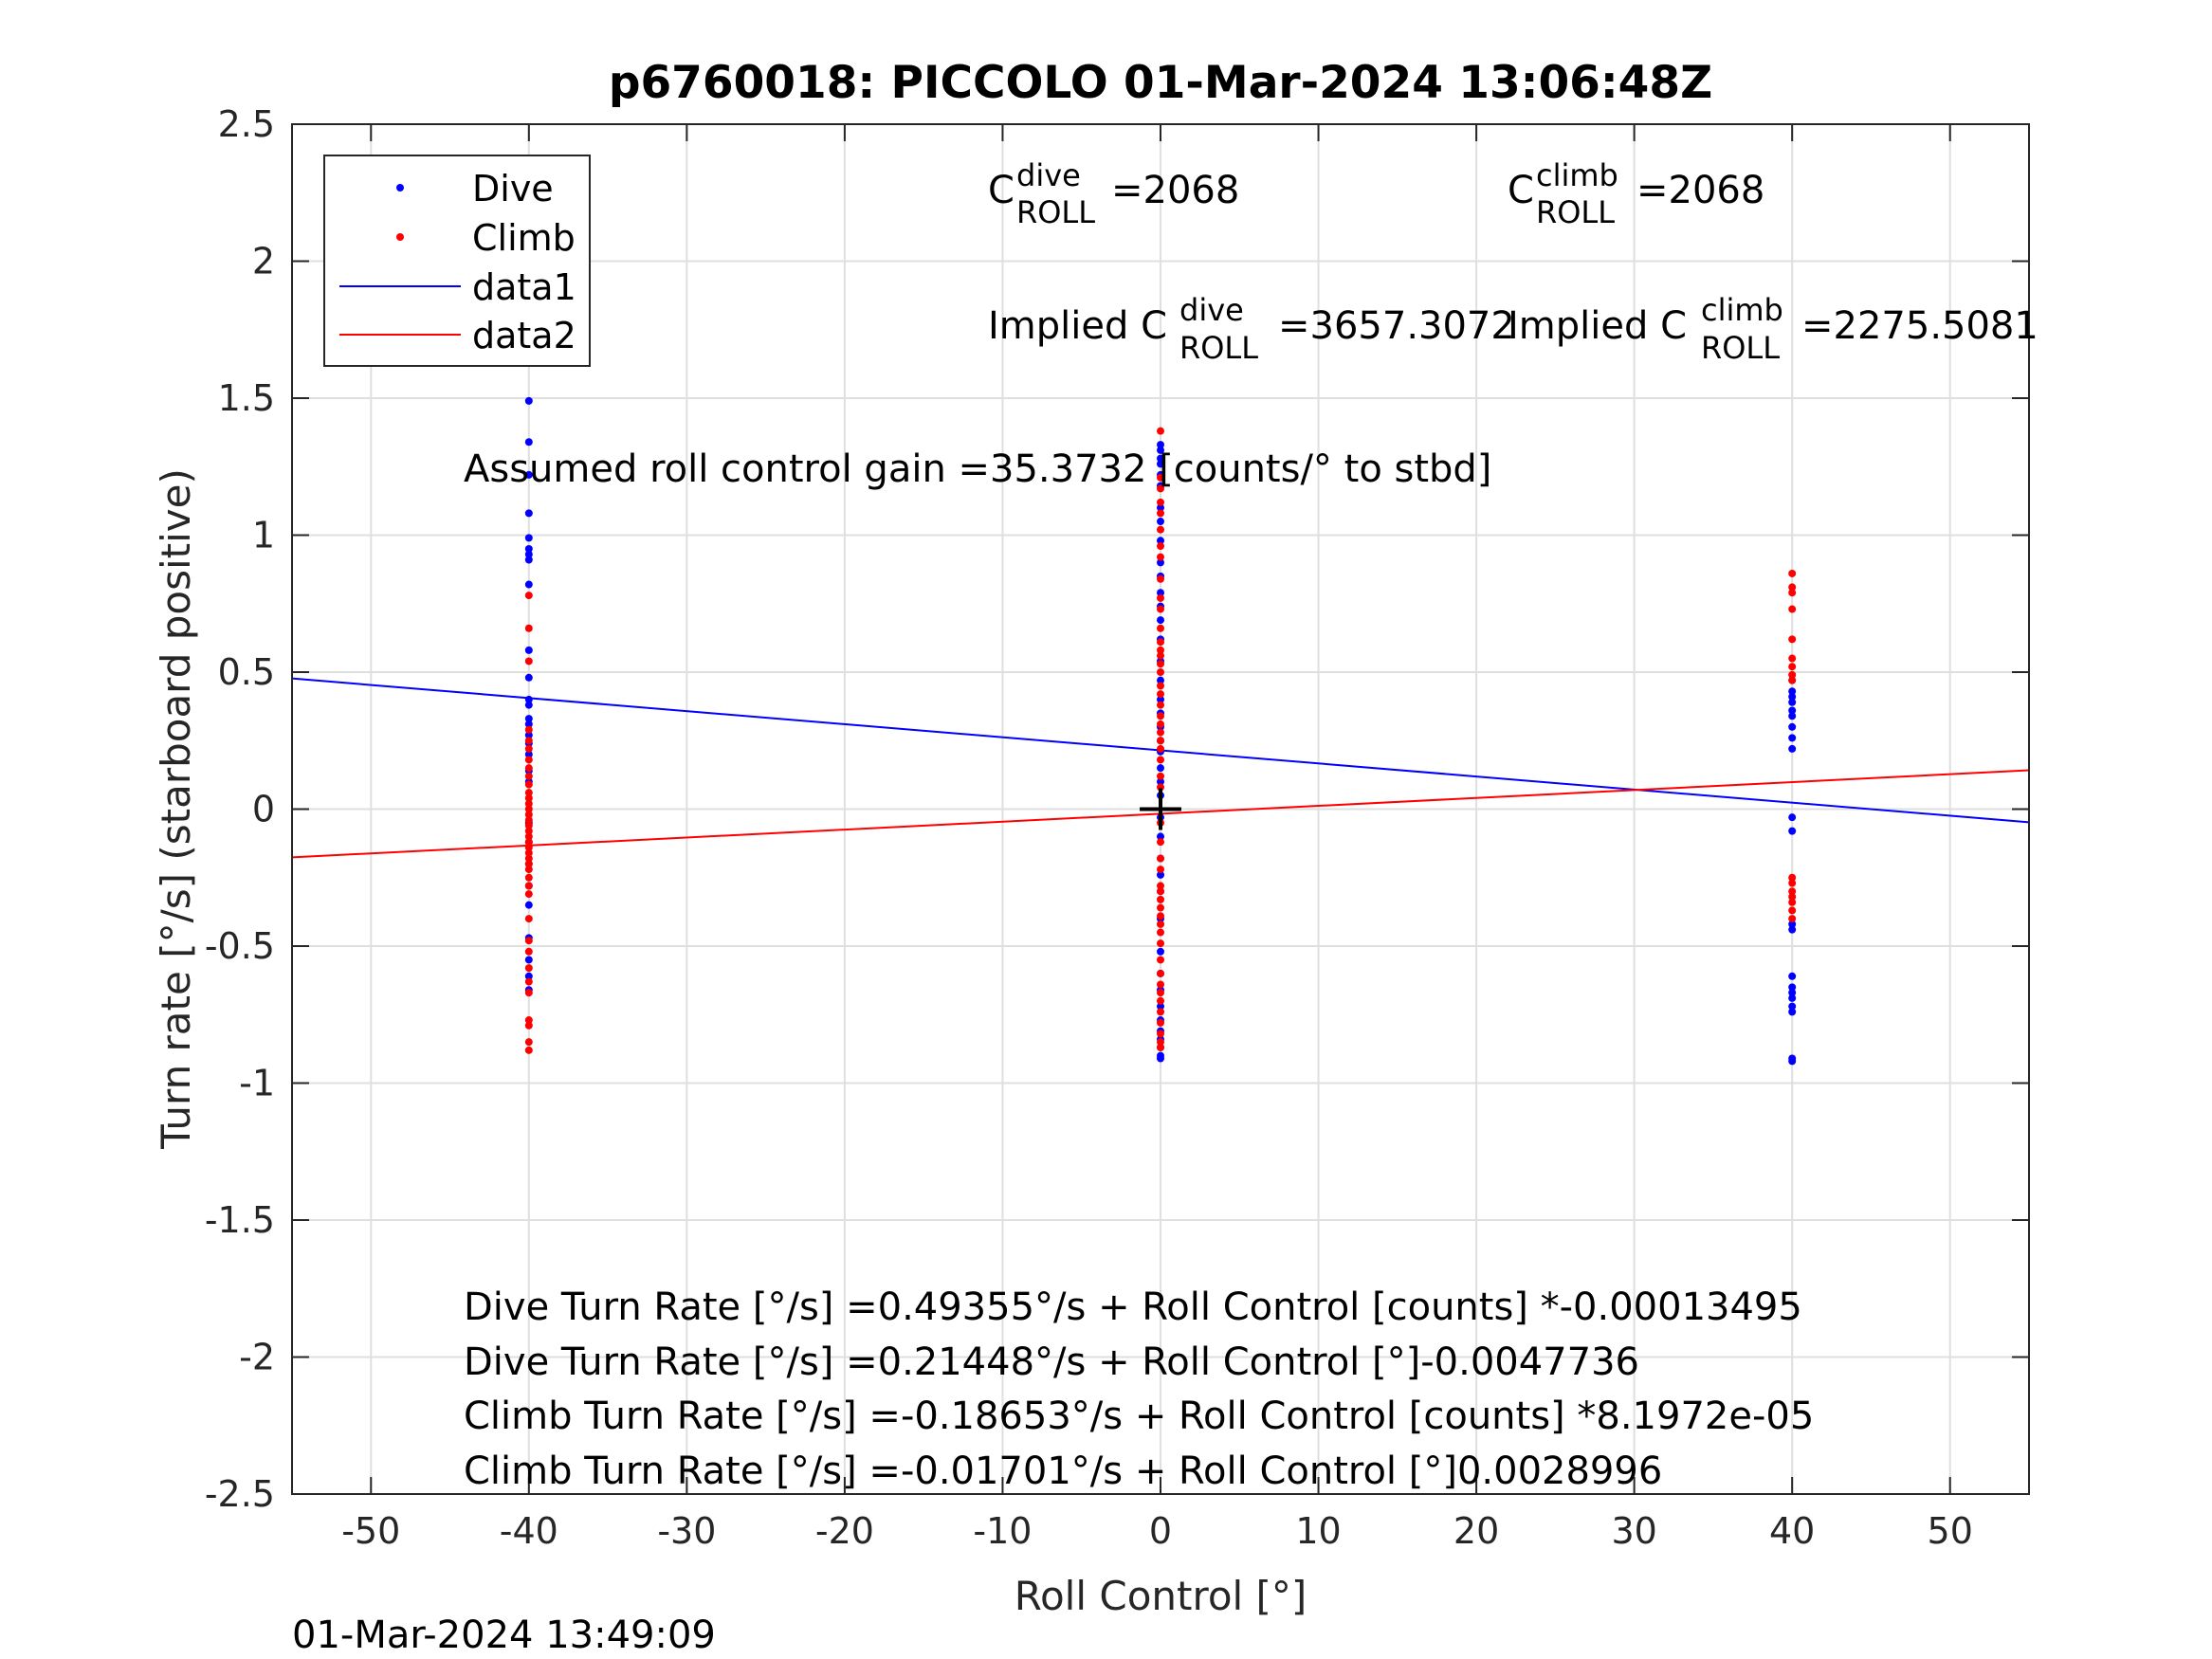 This screenshot has height=1659, width=2212. Describe the element at coordinates (257, 1357) in the screenshot. I see `y-tick-label: -2` at that location.